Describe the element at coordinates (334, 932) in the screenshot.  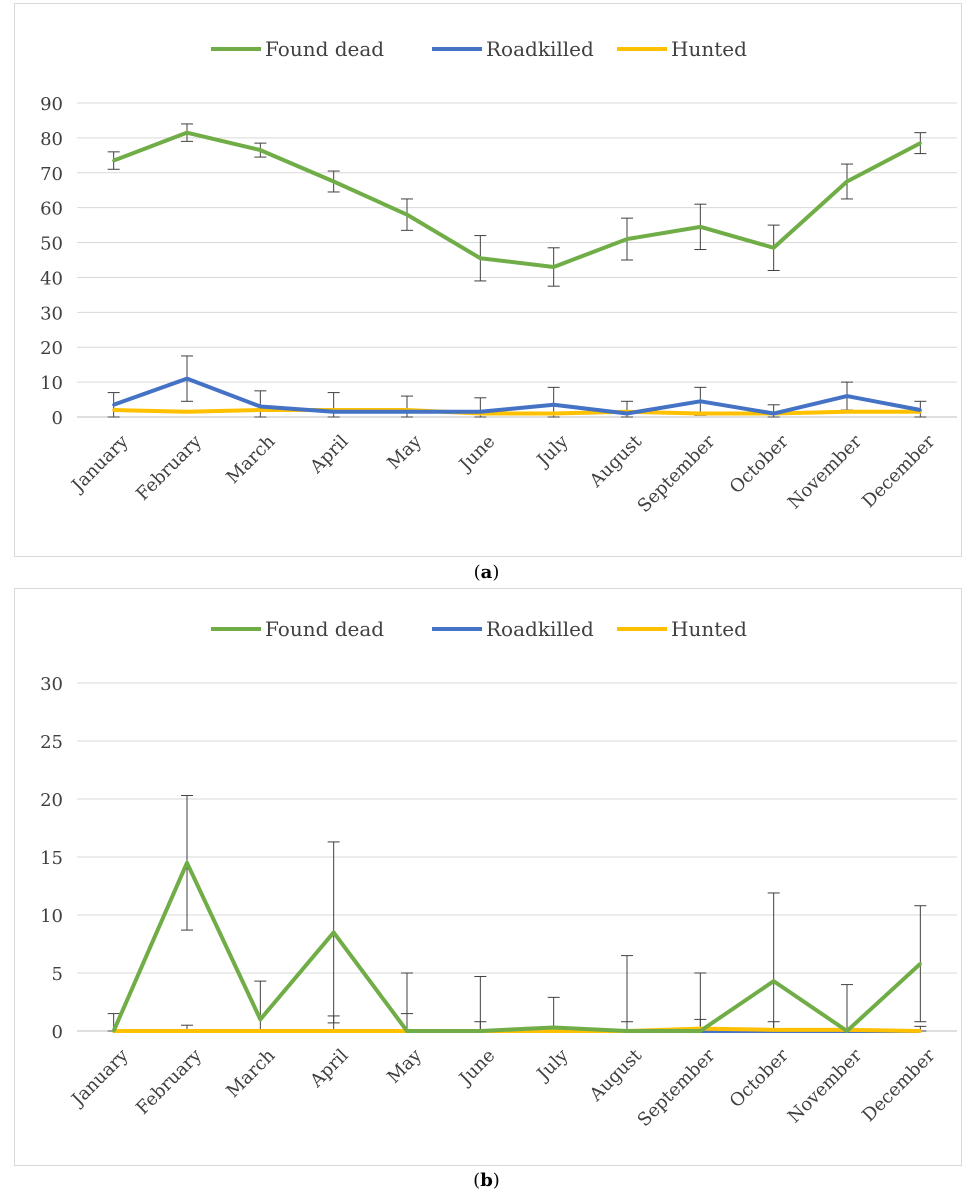
I see `data-point-found-dead-april` at that location.